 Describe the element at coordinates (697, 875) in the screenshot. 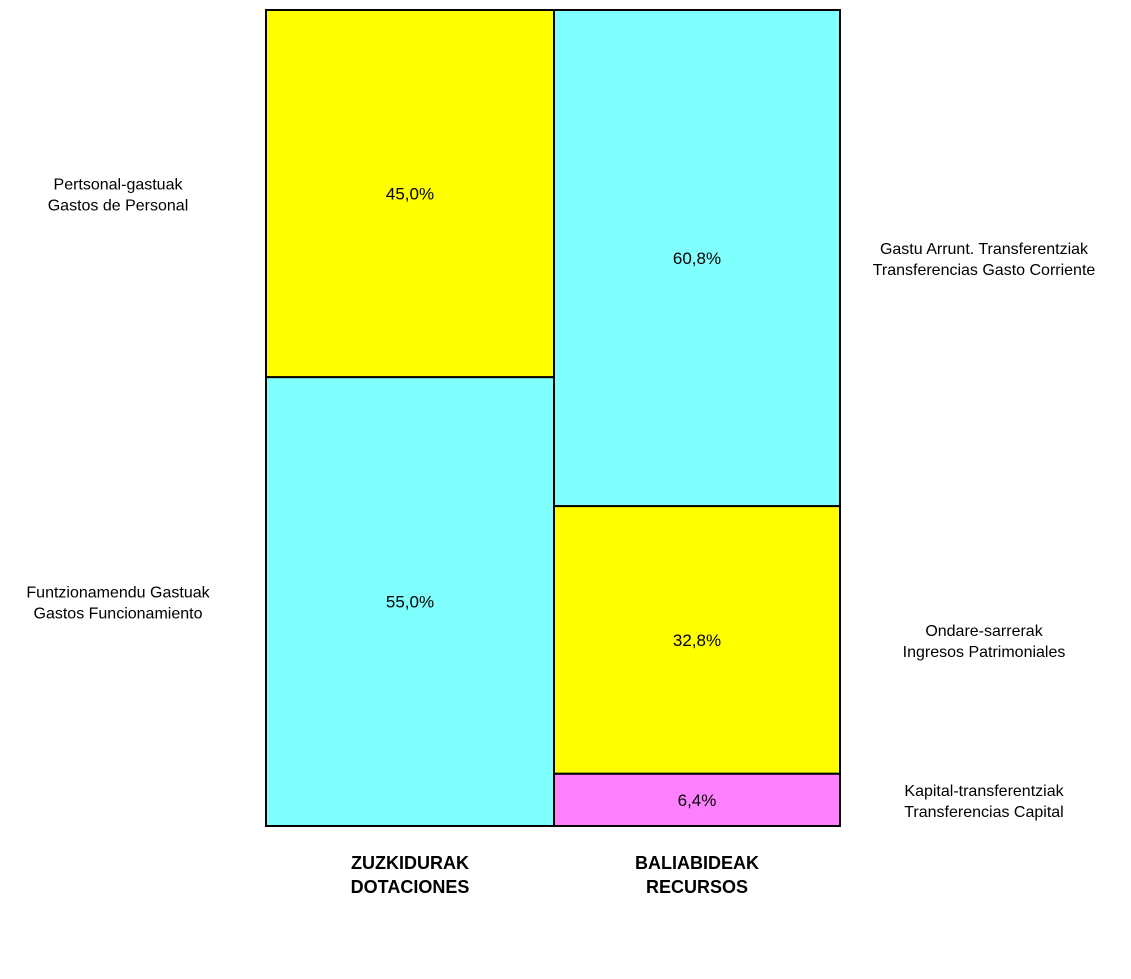

I see `category-label-1: BALIABIDEAK RECURSOS` at that location.